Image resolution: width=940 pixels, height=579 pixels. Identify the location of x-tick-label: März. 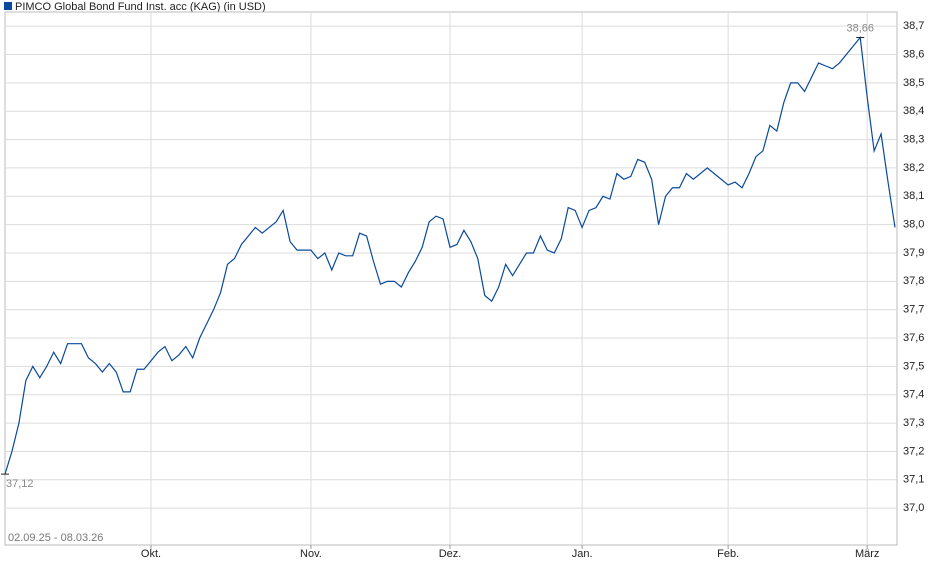
(867, 554).